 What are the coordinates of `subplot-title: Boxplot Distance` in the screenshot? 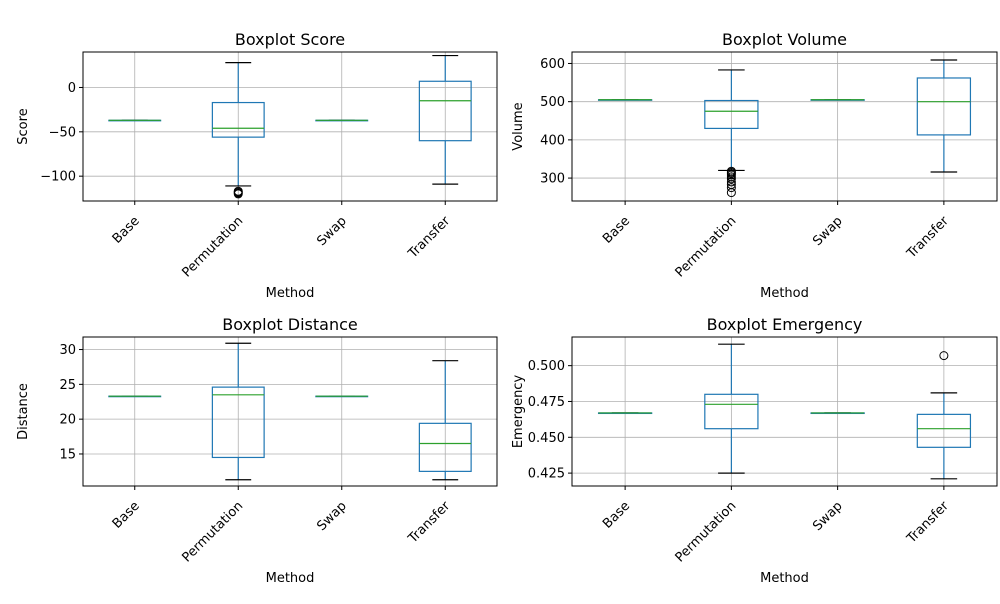 It's located at (289, 324).